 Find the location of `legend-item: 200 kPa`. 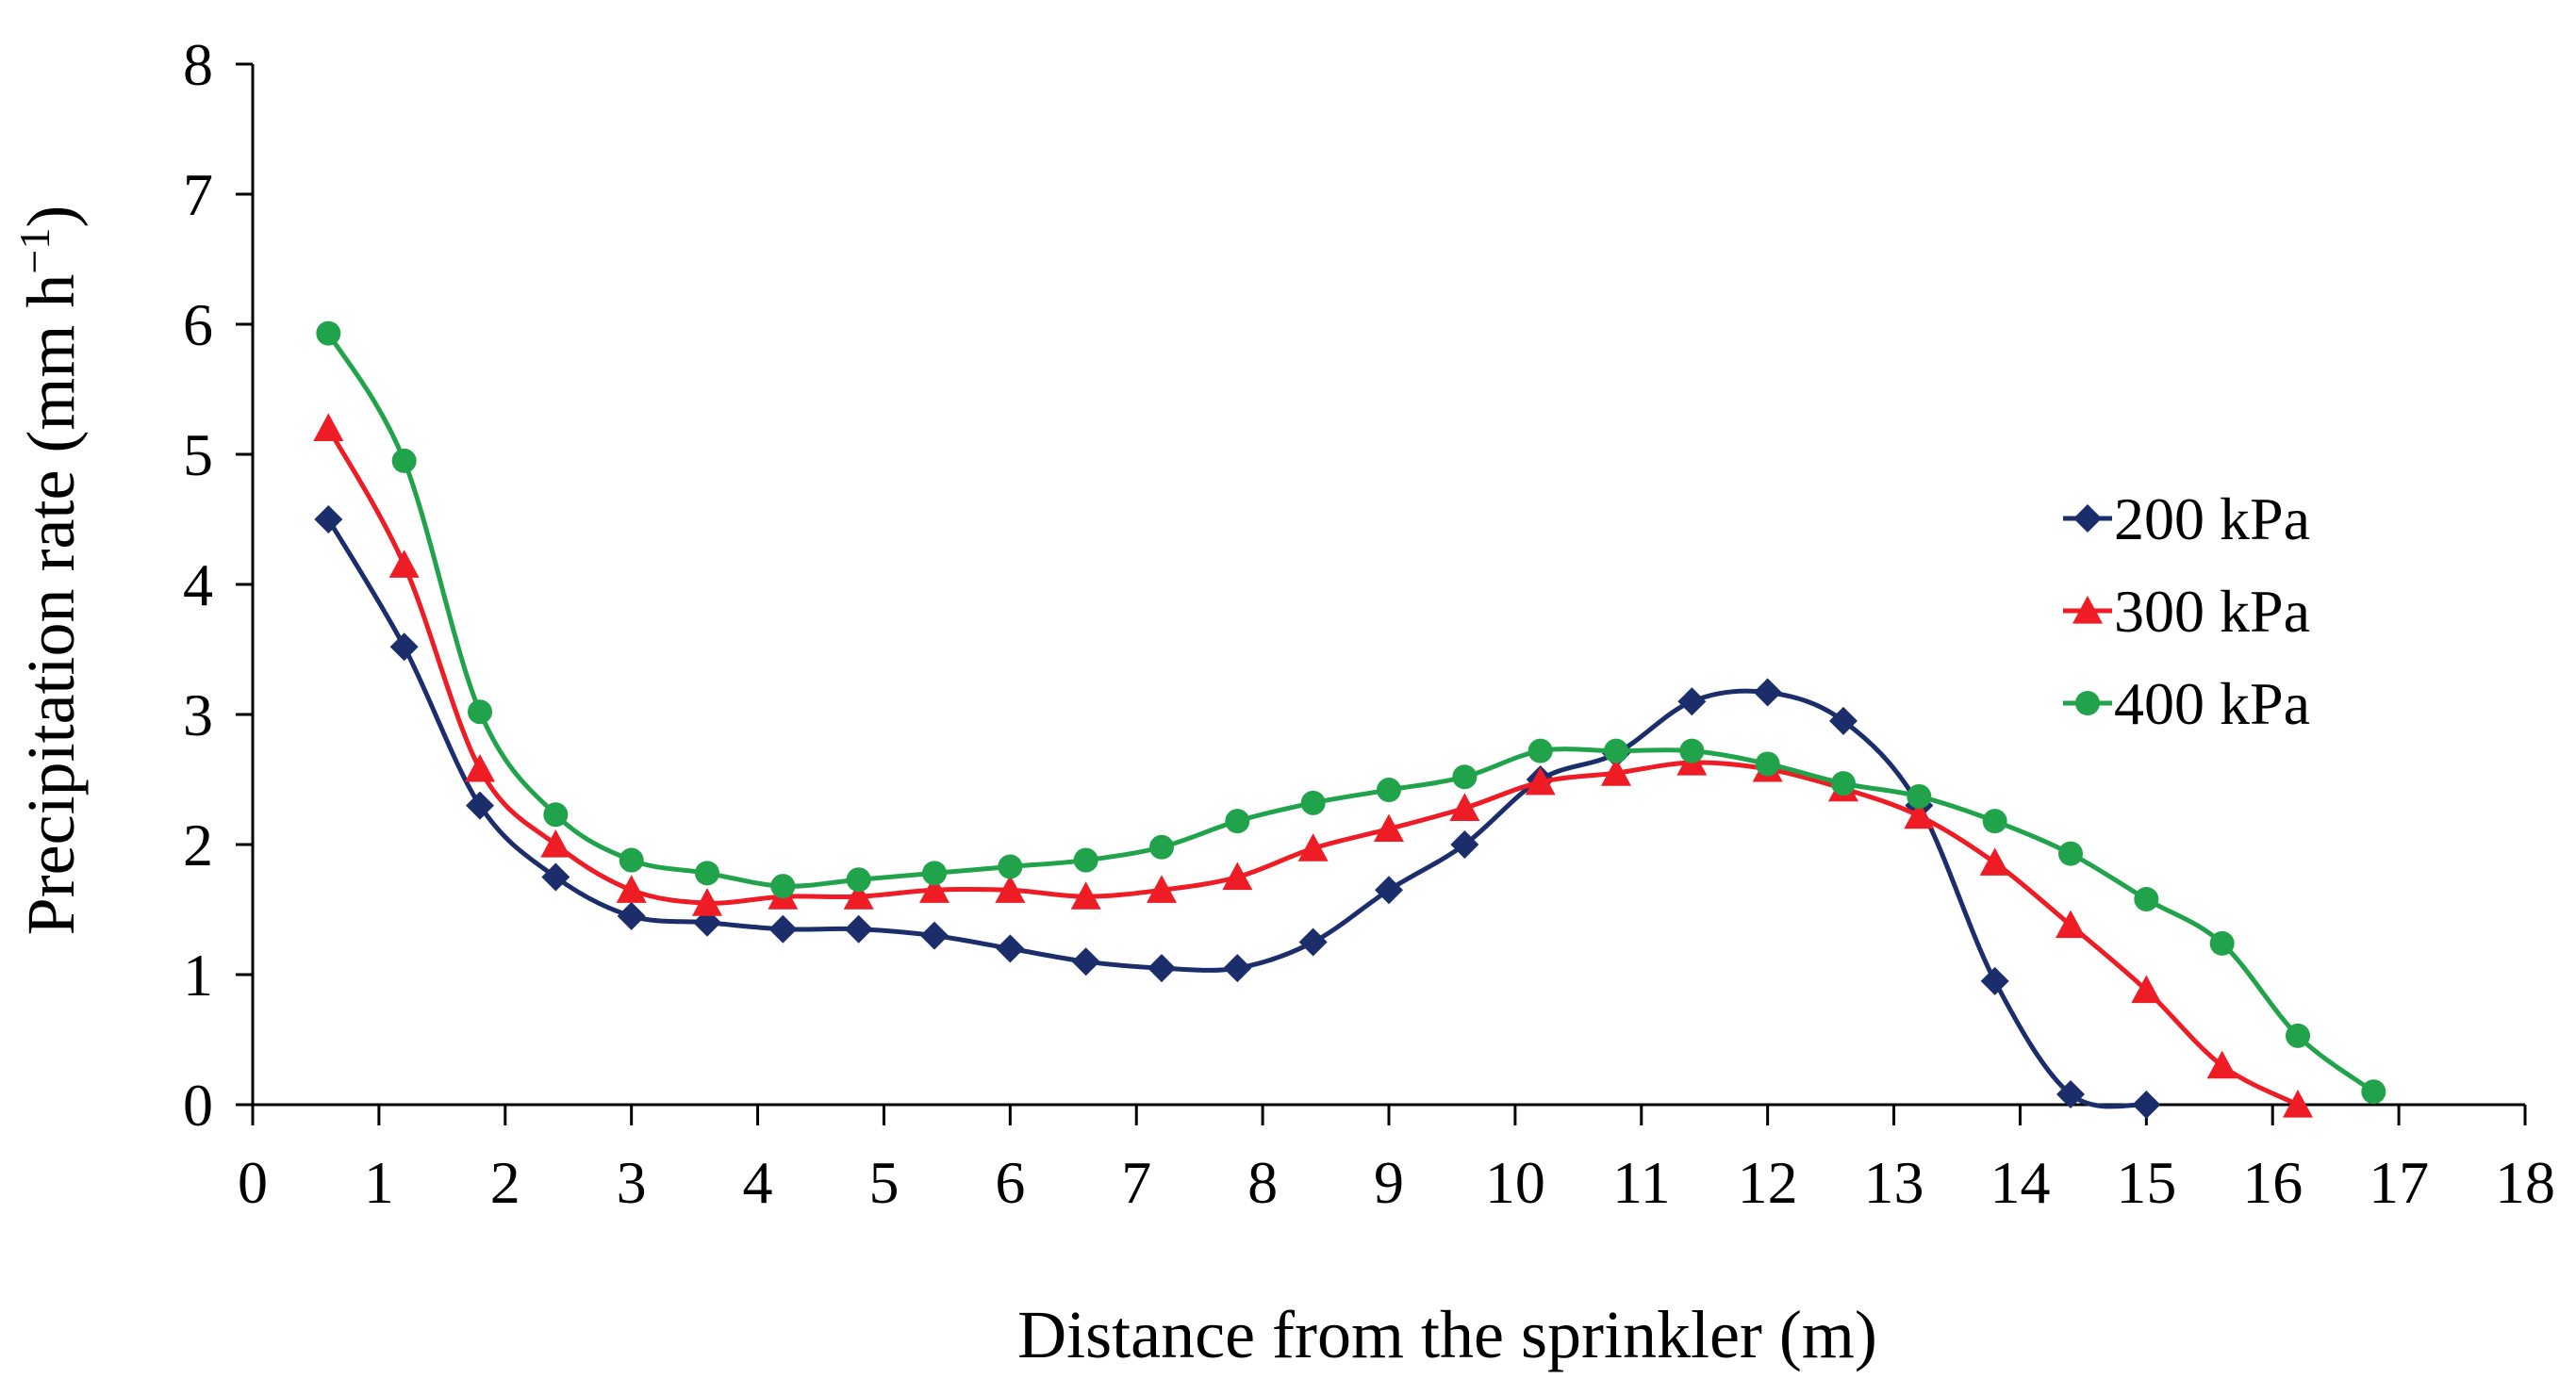

legend-item: 200 kPa is located at coordinates (2186, 518).